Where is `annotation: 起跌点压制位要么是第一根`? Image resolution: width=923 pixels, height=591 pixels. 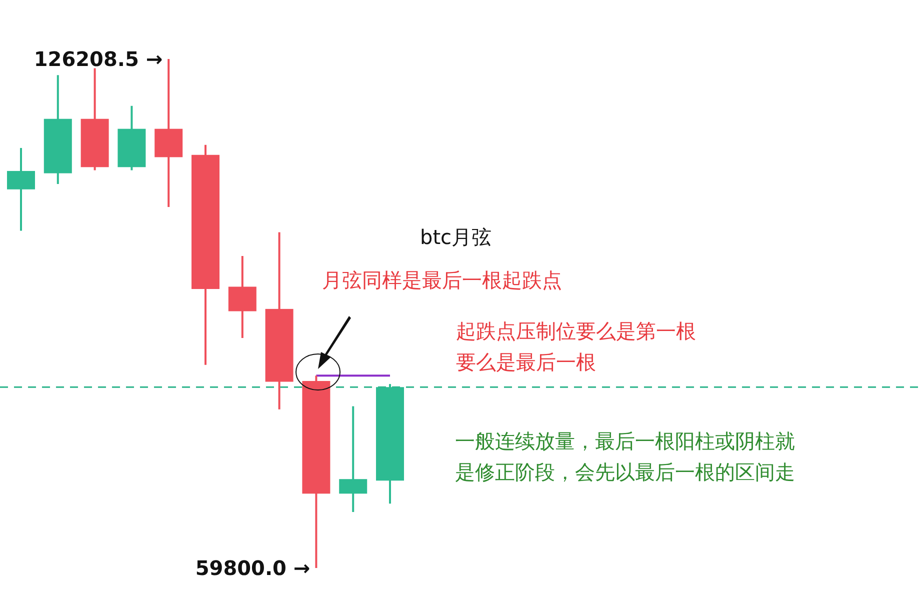 annotation: 起跌点压制位要么是第一根 is located at coordinates (576, 331).